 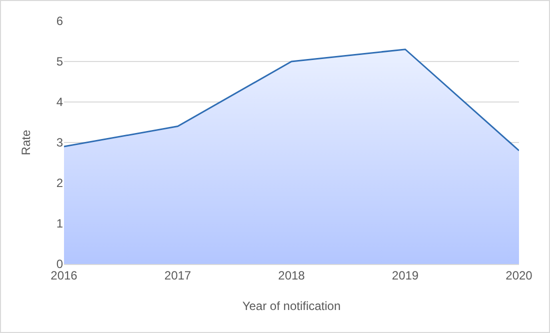 What do you see at coordinates (60, 223) in the screenshot?
I see `y-tick-label: 1` at bounding box center [60, 223].